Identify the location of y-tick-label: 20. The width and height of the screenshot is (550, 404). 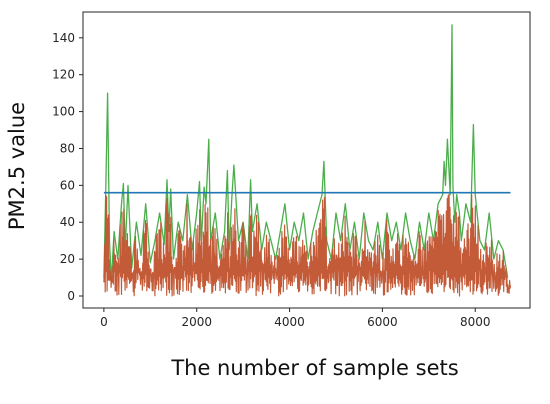
(67, 259).